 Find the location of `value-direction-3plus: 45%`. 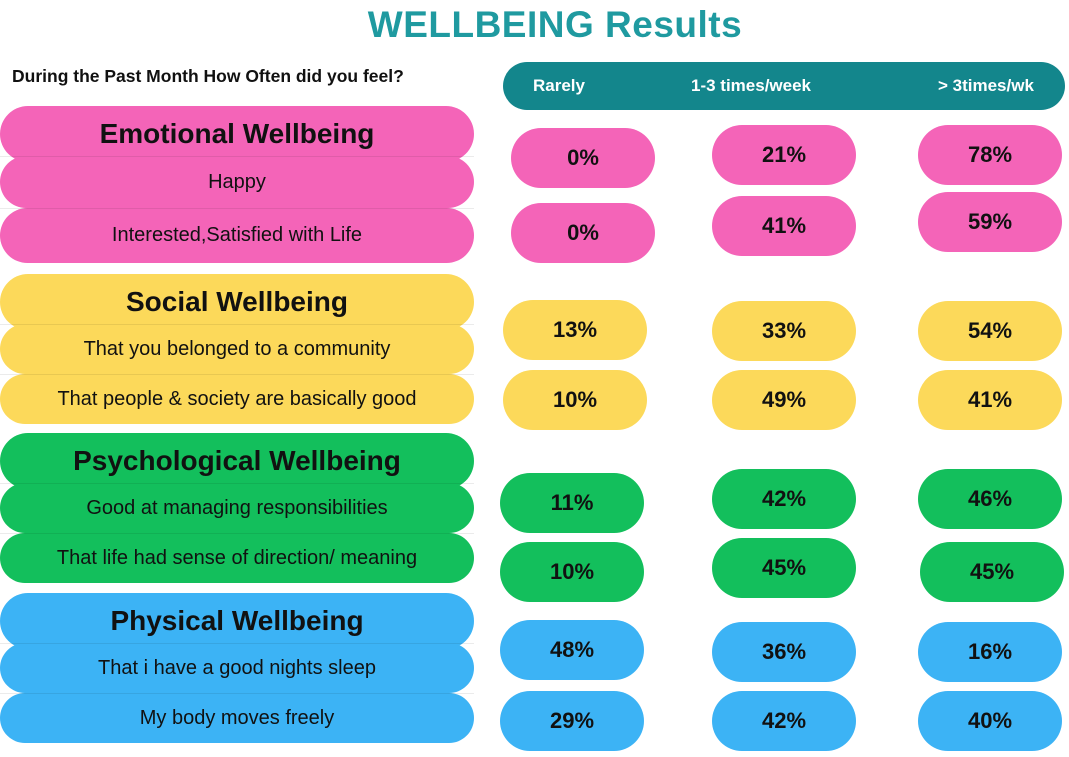

value-direction-3plus: 45% is located at coordinates (992, 572).